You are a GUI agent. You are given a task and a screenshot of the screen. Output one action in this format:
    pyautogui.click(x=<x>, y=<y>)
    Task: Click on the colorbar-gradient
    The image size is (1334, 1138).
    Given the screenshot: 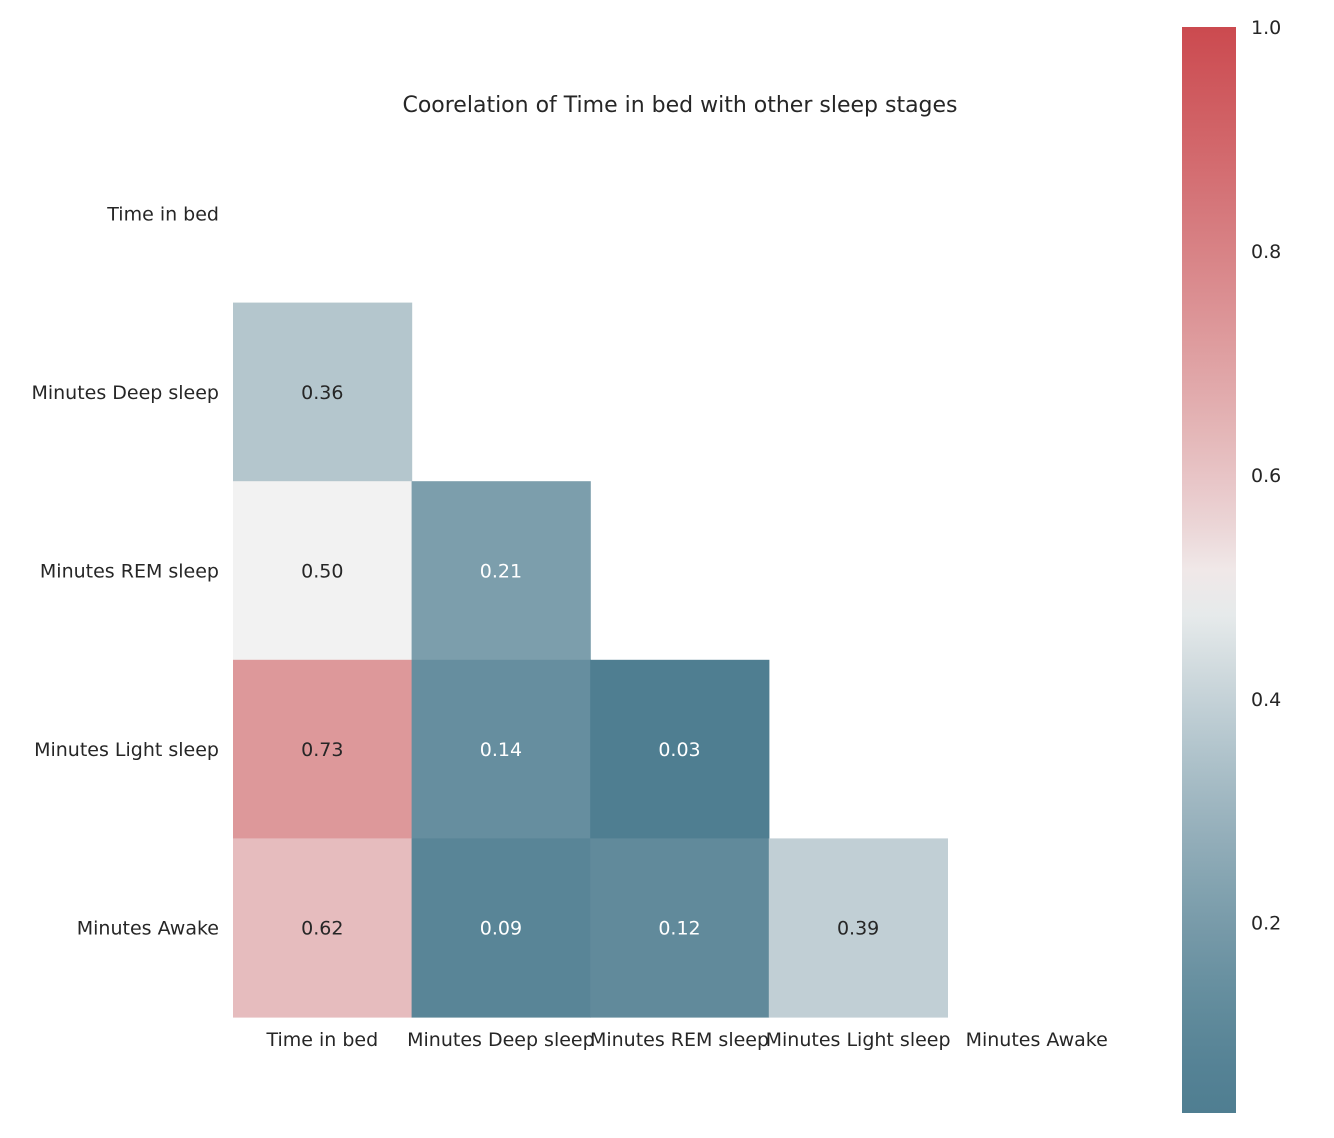 What is the action you would take?
    pyautogui.click(x=1209, y=570)
    